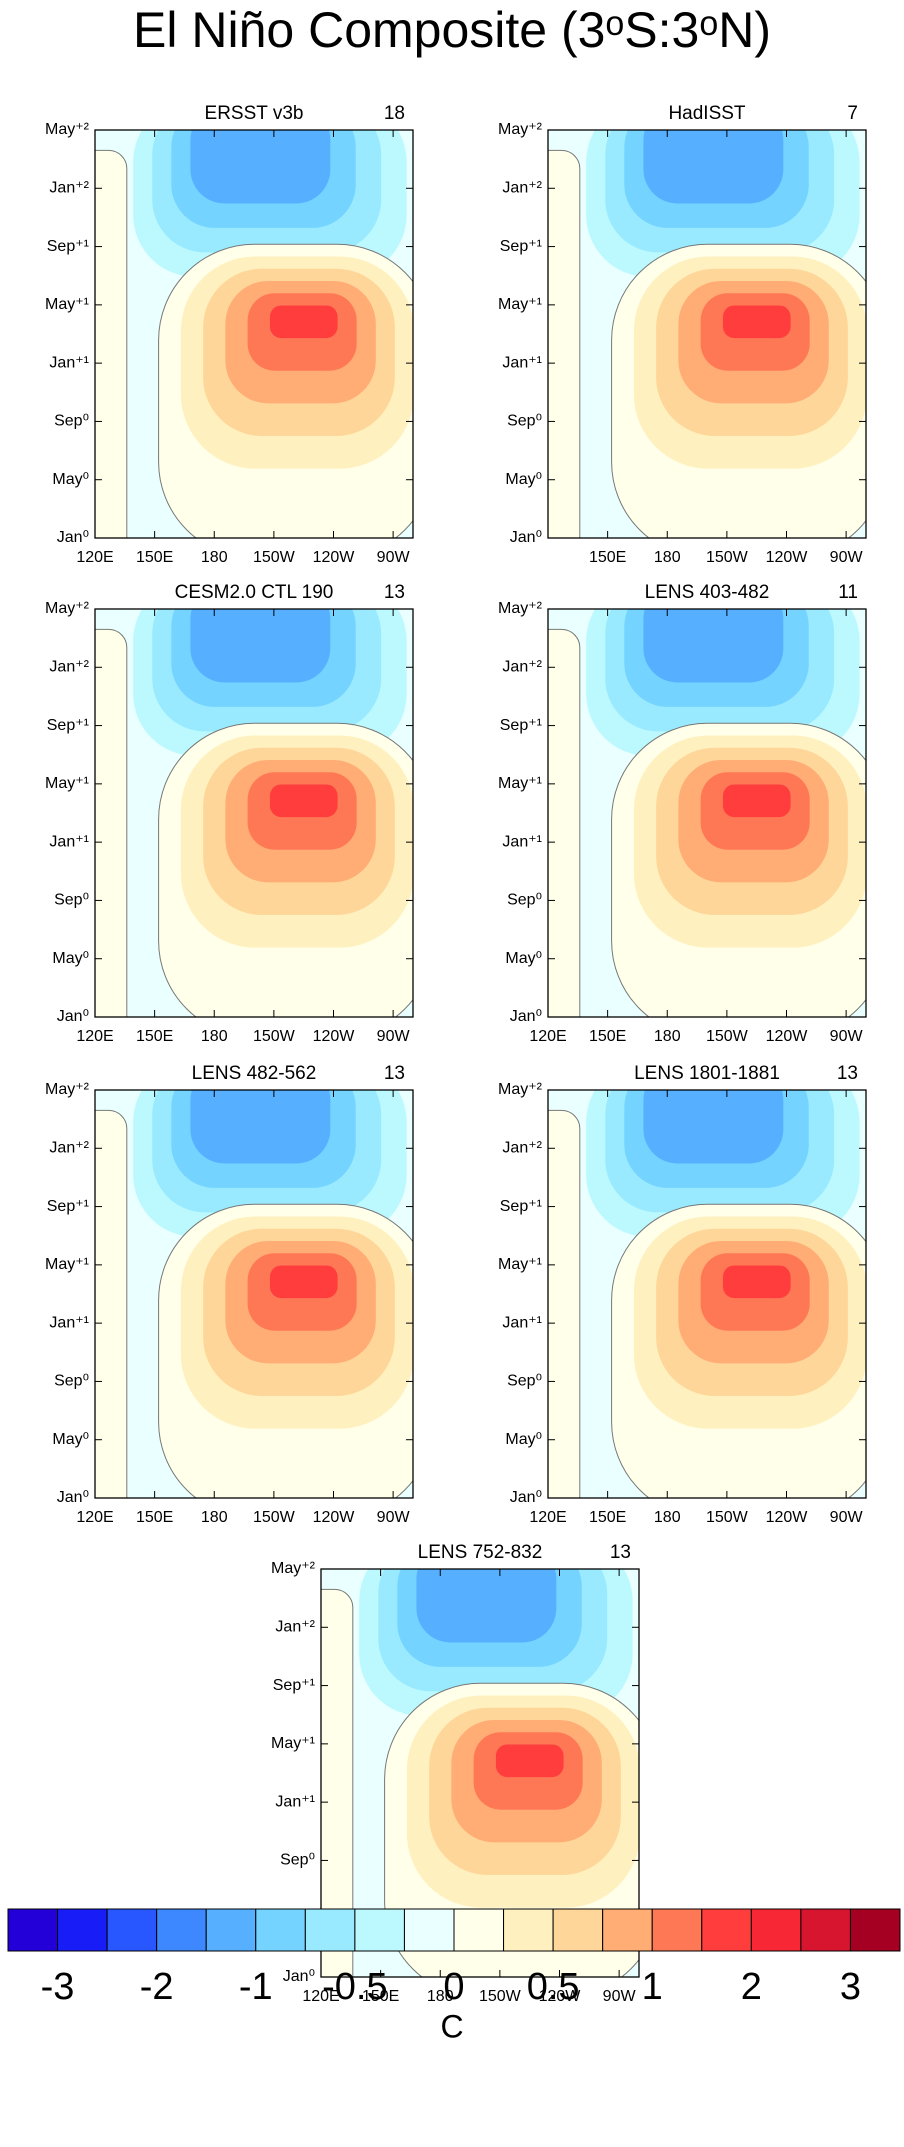 This screenshot has width=904, height=2147. I want to click on panel-title: LENS 403-482, so click(707, 592).